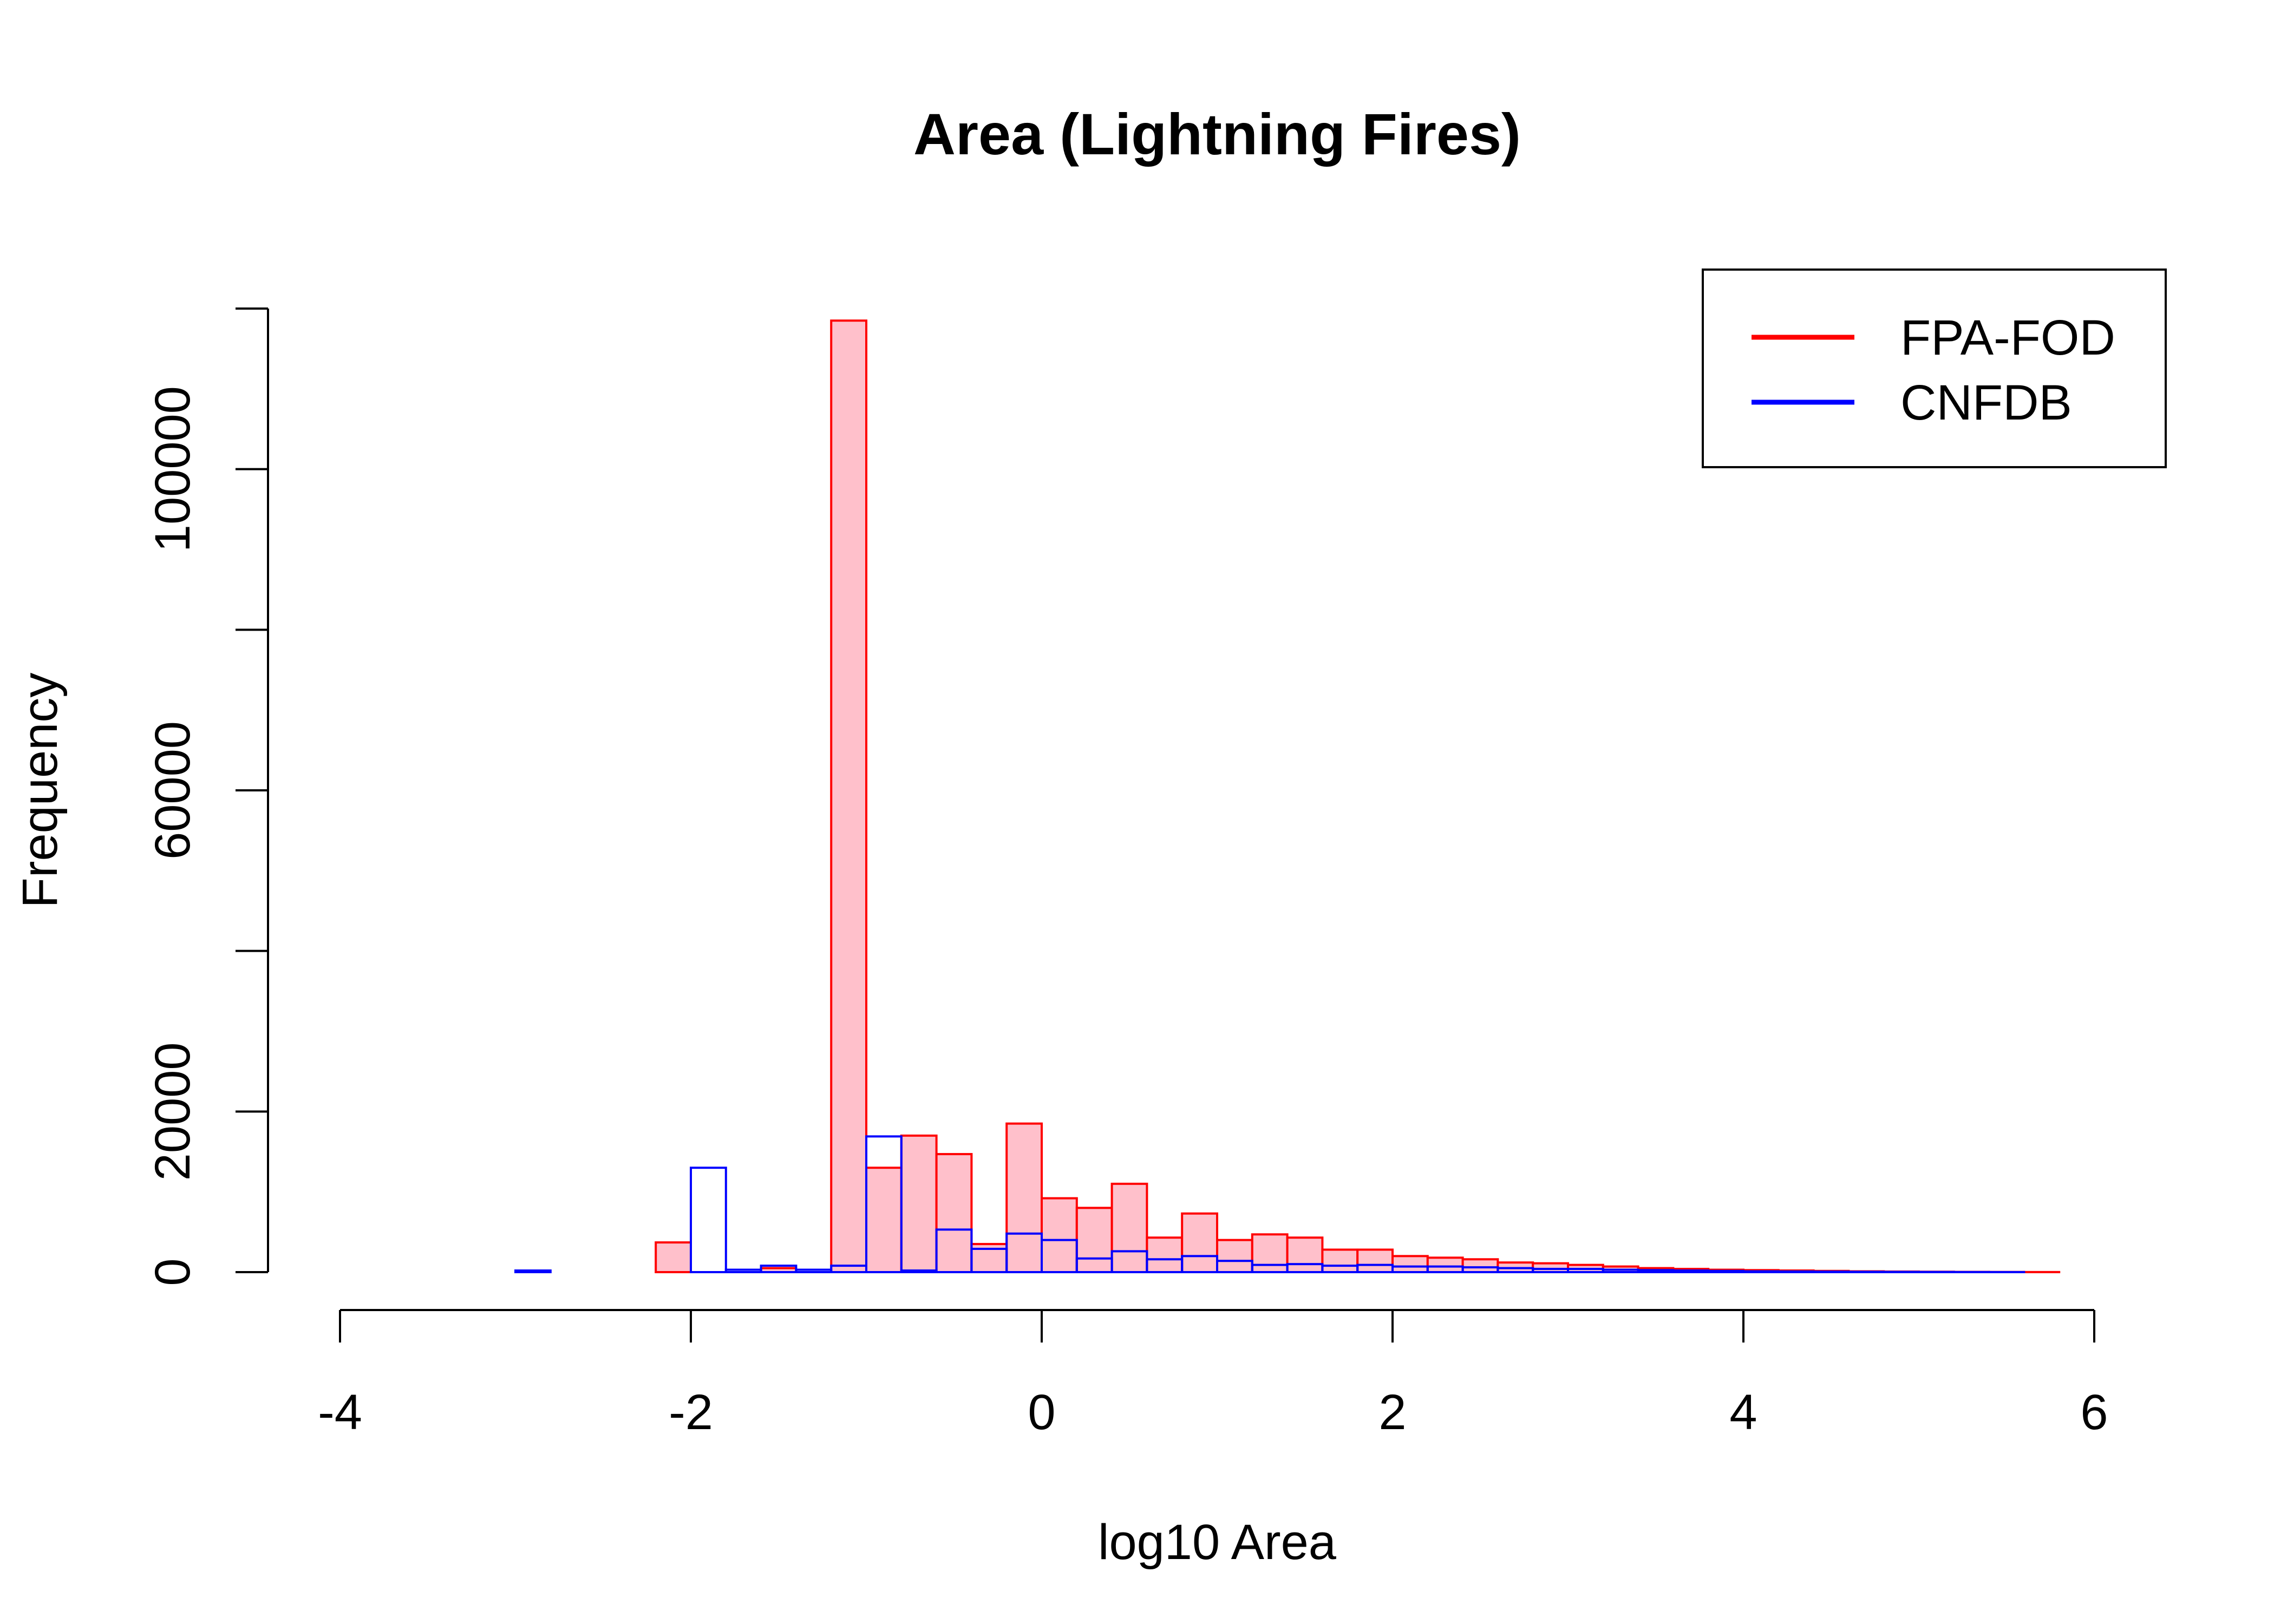  Describe the element at coordinates (207, 797) in the screenshot. I see `y-axis: 0 20000 60000 100000` at that location.